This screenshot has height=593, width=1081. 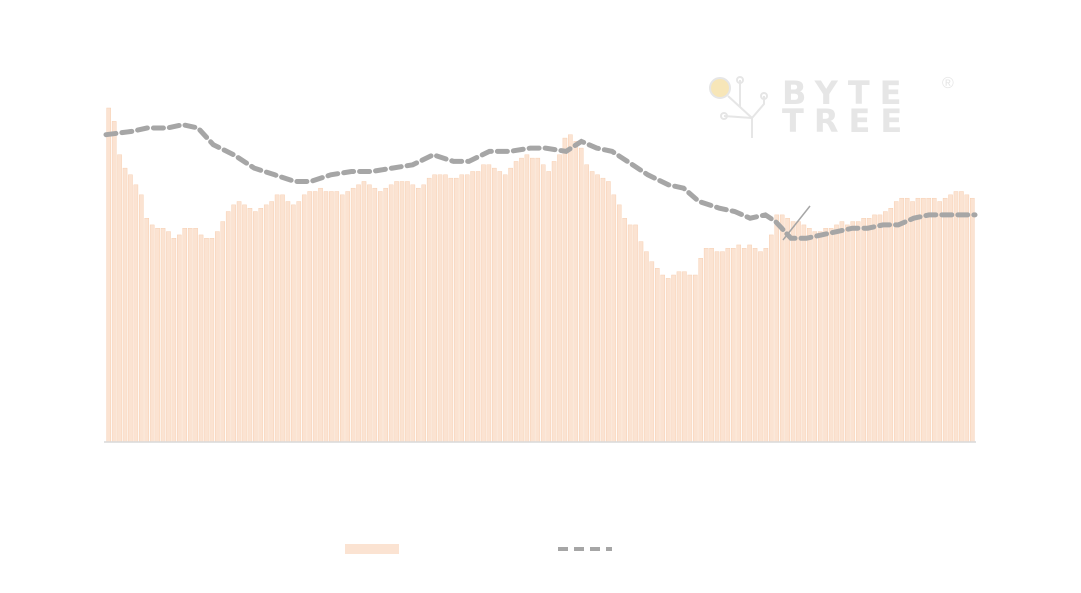 What do you see at coordinates (372, 549) in the screenshot?
I see `legend-bar-swatch` at bounding box center [372, 549].